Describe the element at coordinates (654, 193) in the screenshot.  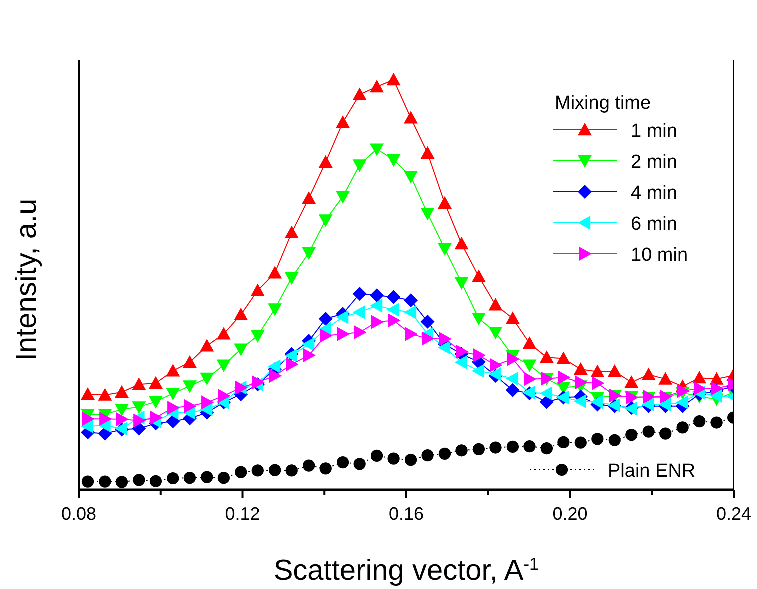
I see `legend-label: 4 min` at that location.